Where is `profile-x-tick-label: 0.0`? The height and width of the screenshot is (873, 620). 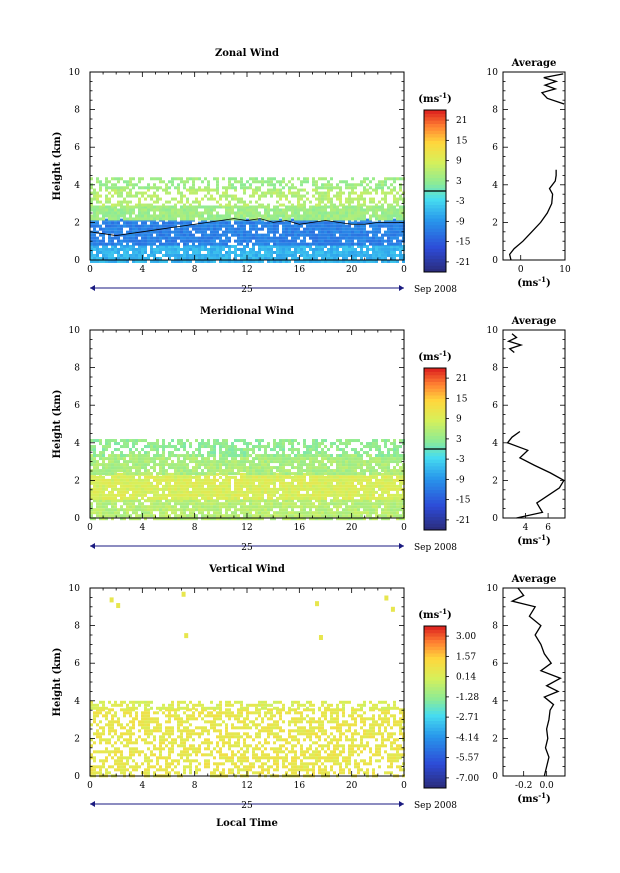 profile-x-tick-label: 0.0 is located at coordinates (546, 786).